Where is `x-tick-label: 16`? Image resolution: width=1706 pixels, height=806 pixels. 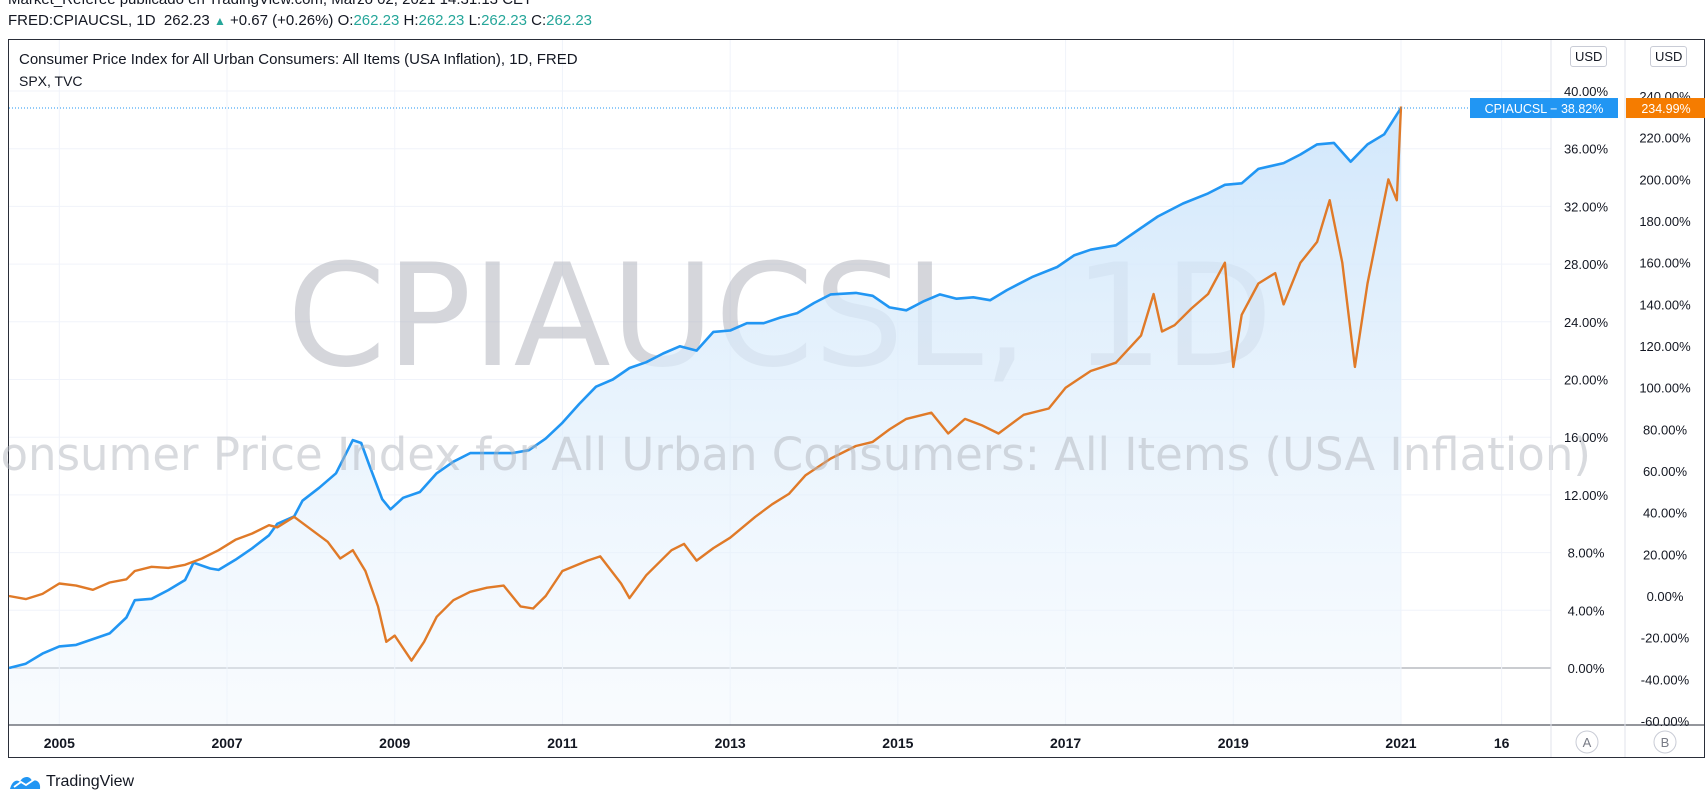
x-tick-label: 16 is located at coordinates (1502, 743).